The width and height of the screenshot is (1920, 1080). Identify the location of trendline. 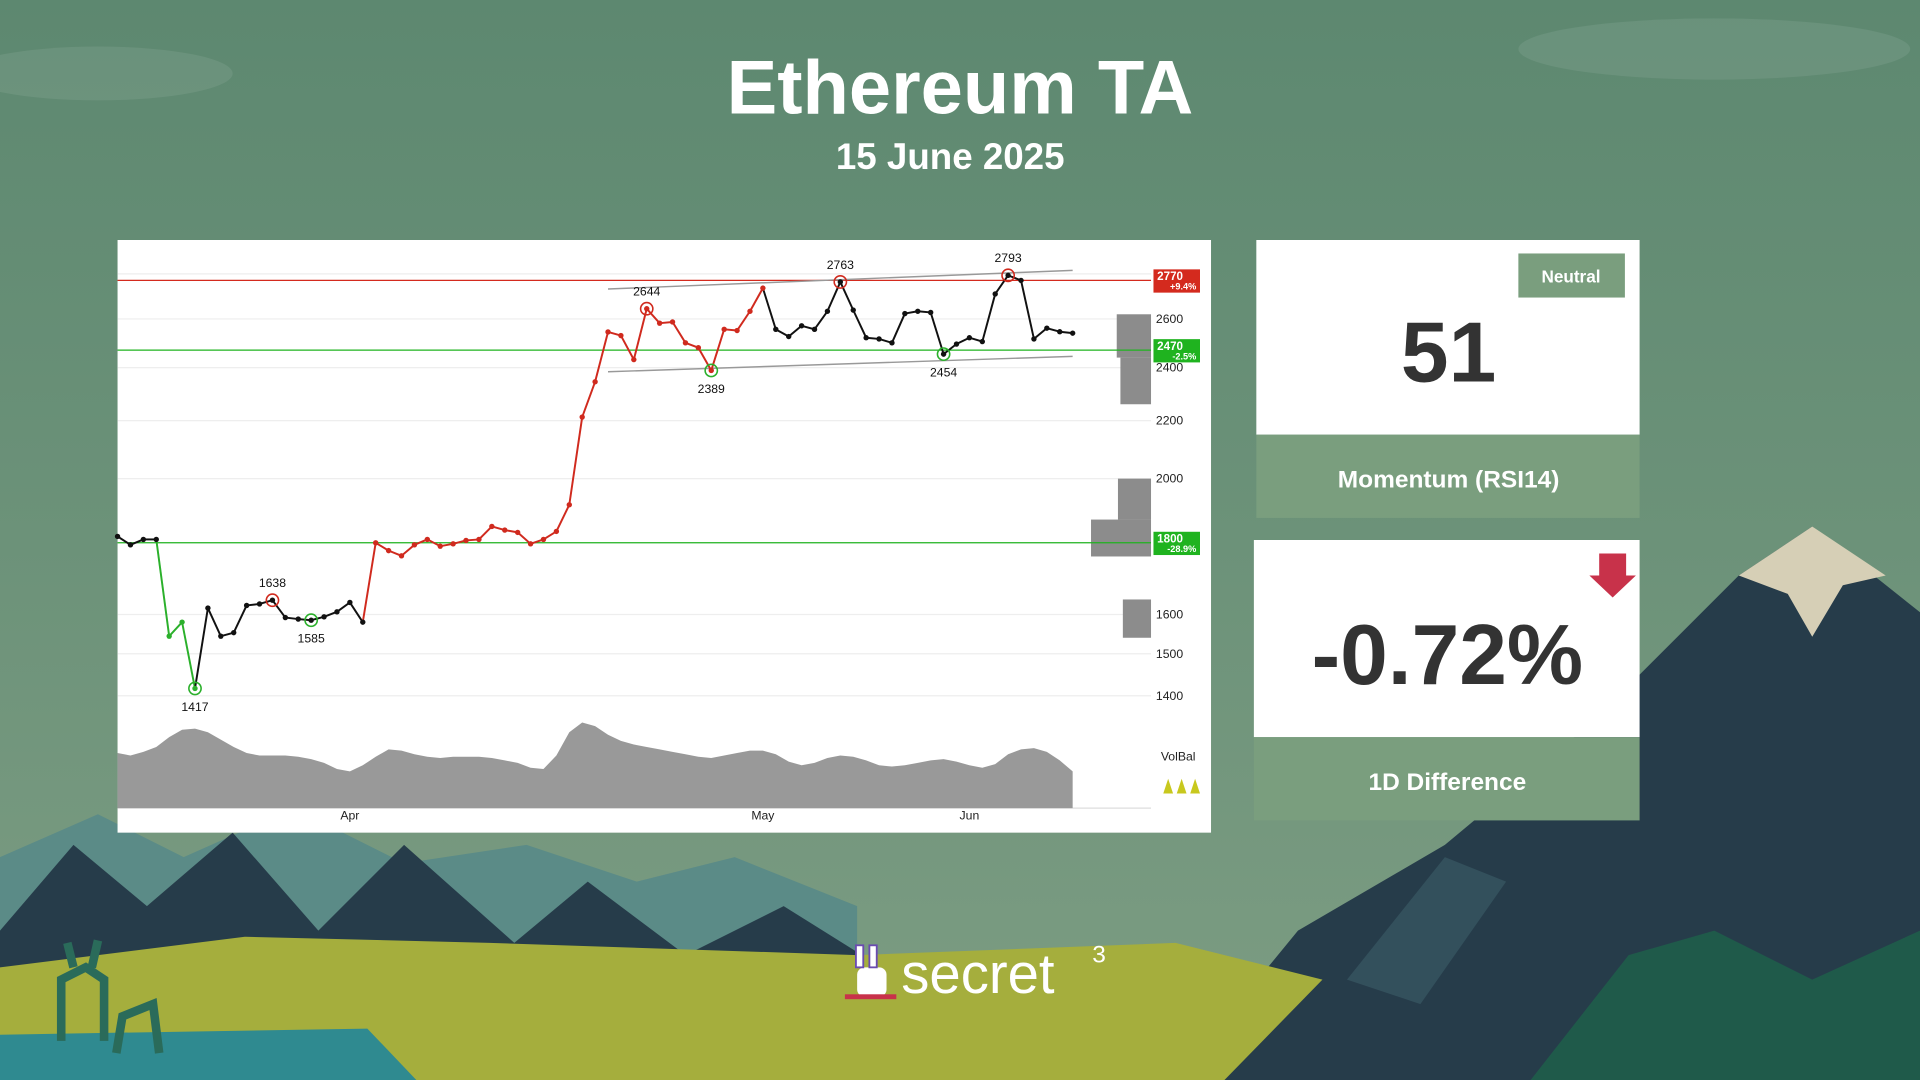
(840, 364).